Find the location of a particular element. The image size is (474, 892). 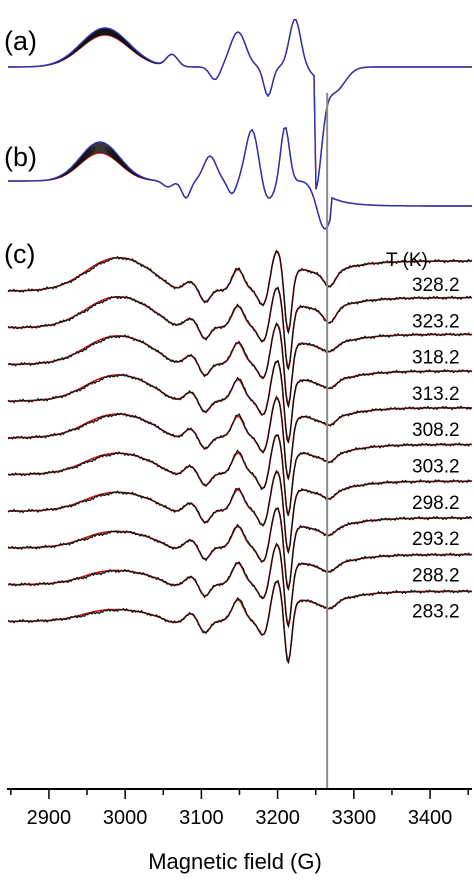

fit-curve-283.2 is located at coordinates (240, 622).